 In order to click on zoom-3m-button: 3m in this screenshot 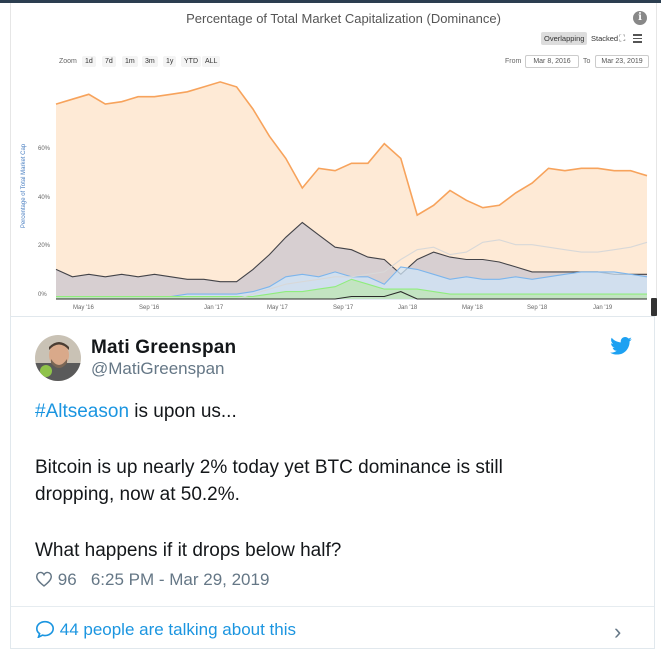, I will do `click(150, 61)`.